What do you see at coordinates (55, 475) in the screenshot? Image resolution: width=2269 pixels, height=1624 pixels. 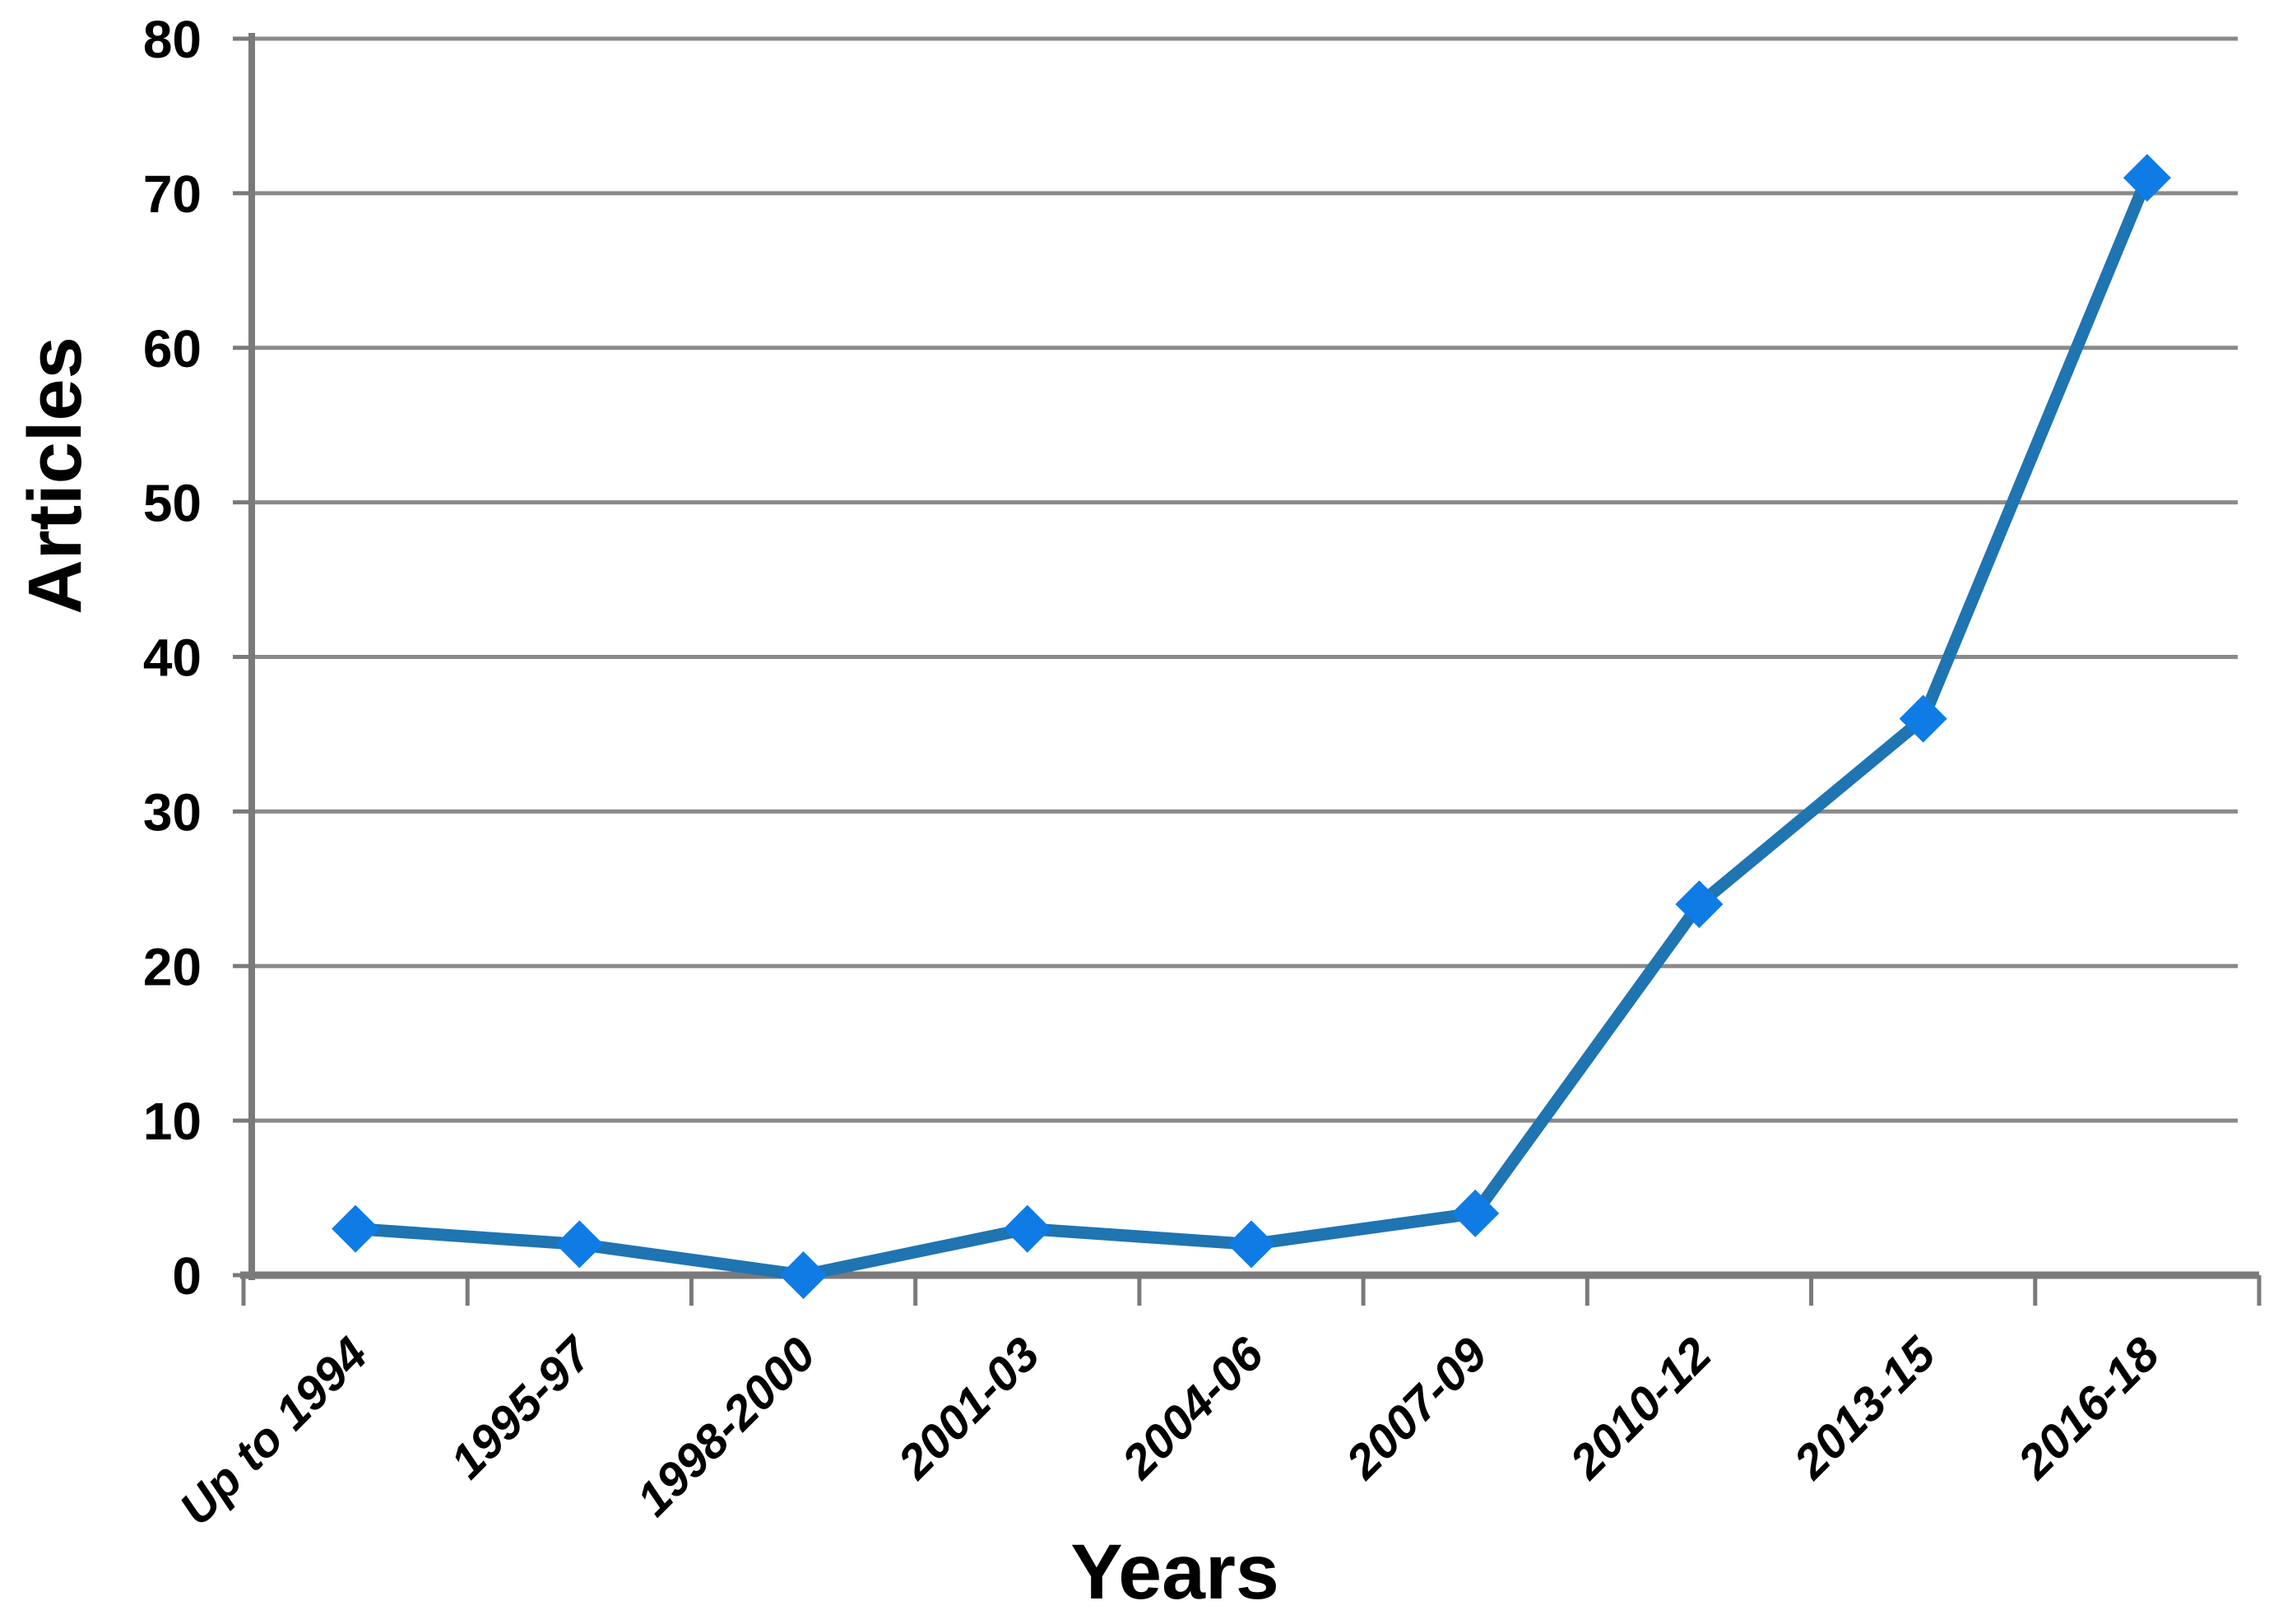 I see `y-axis-title: Articles` at bounding box center [55, 475].